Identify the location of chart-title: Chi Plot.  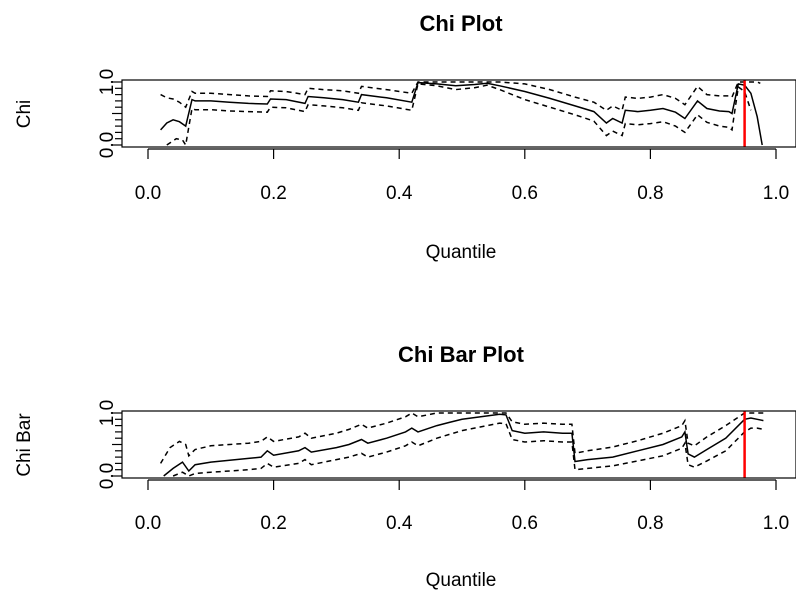
(461, 23).